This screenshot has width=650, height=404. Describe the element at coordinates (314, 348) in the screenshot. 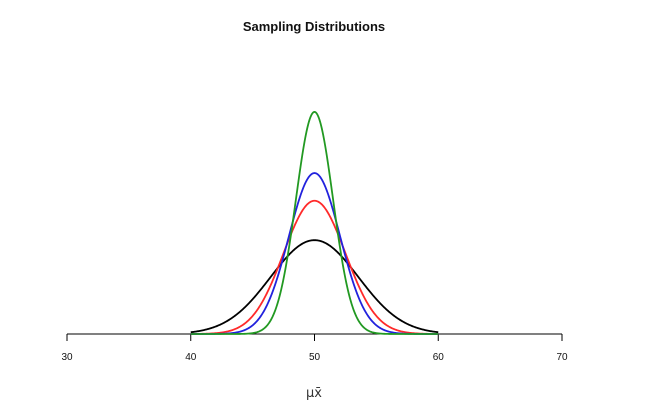

I see `x-axis-ticks: 30 40 50 60 70` at that location.